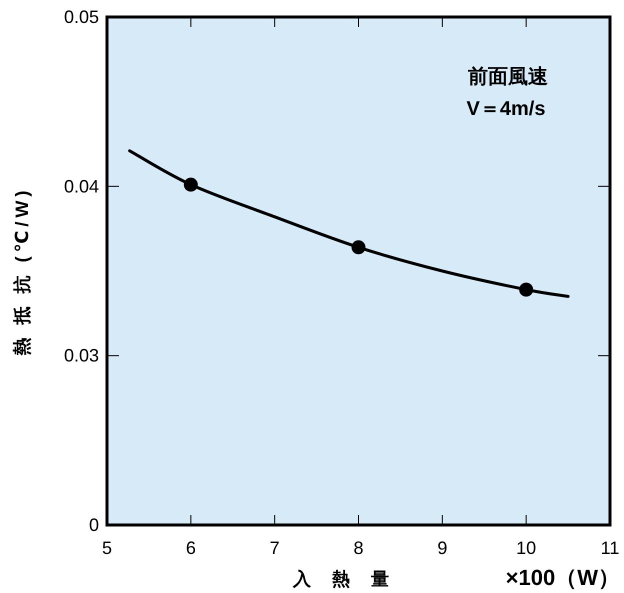  Describe the element at coordinates (442, 548) in the screenshot. I see `x-tick-label: 9` at that location.